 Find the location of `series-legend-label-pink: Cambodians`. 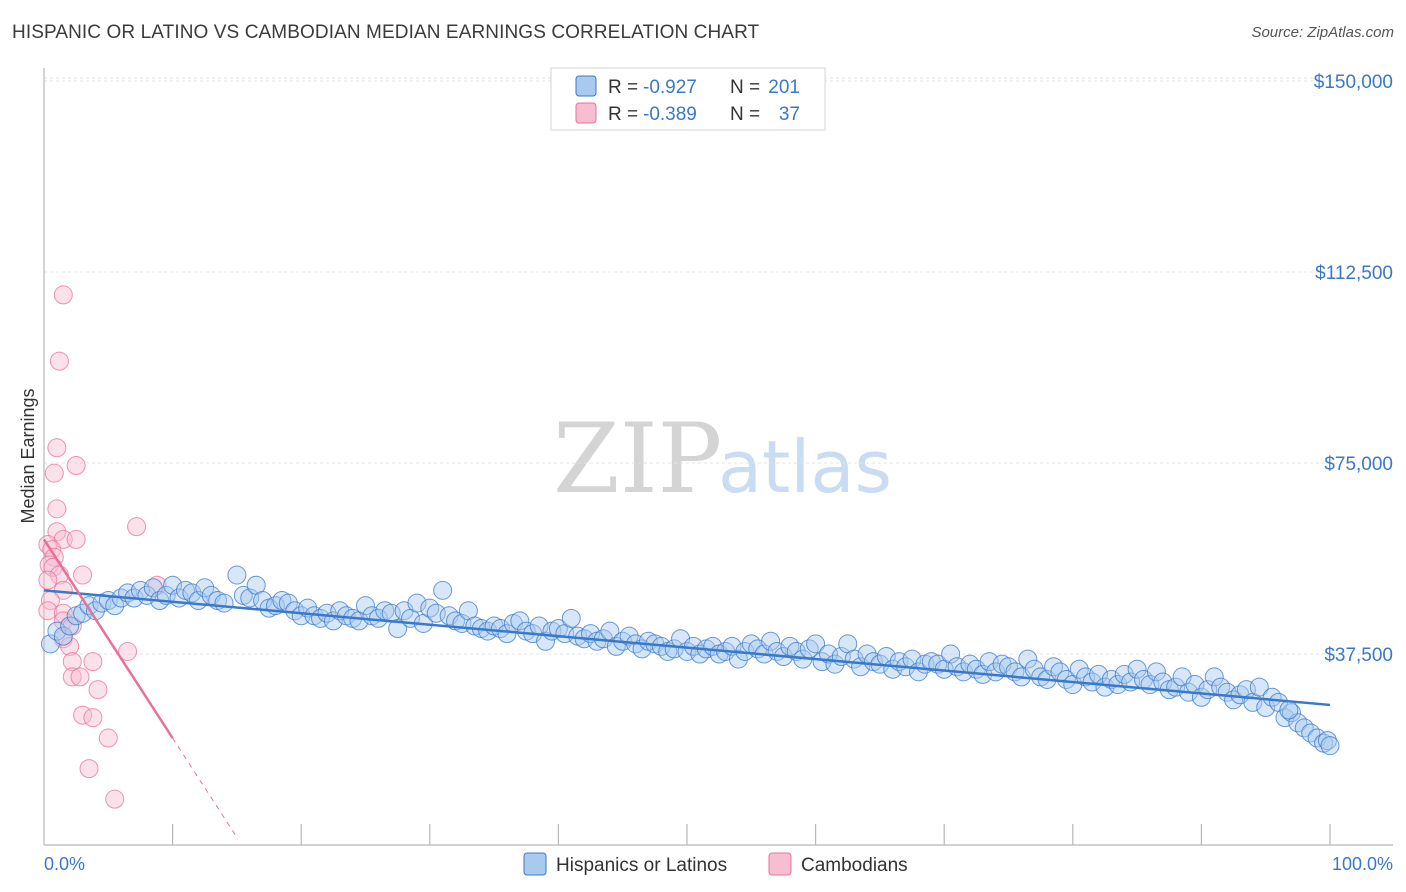

series-legend-label-pink: Cambodians is located at coordinates (854, 865).